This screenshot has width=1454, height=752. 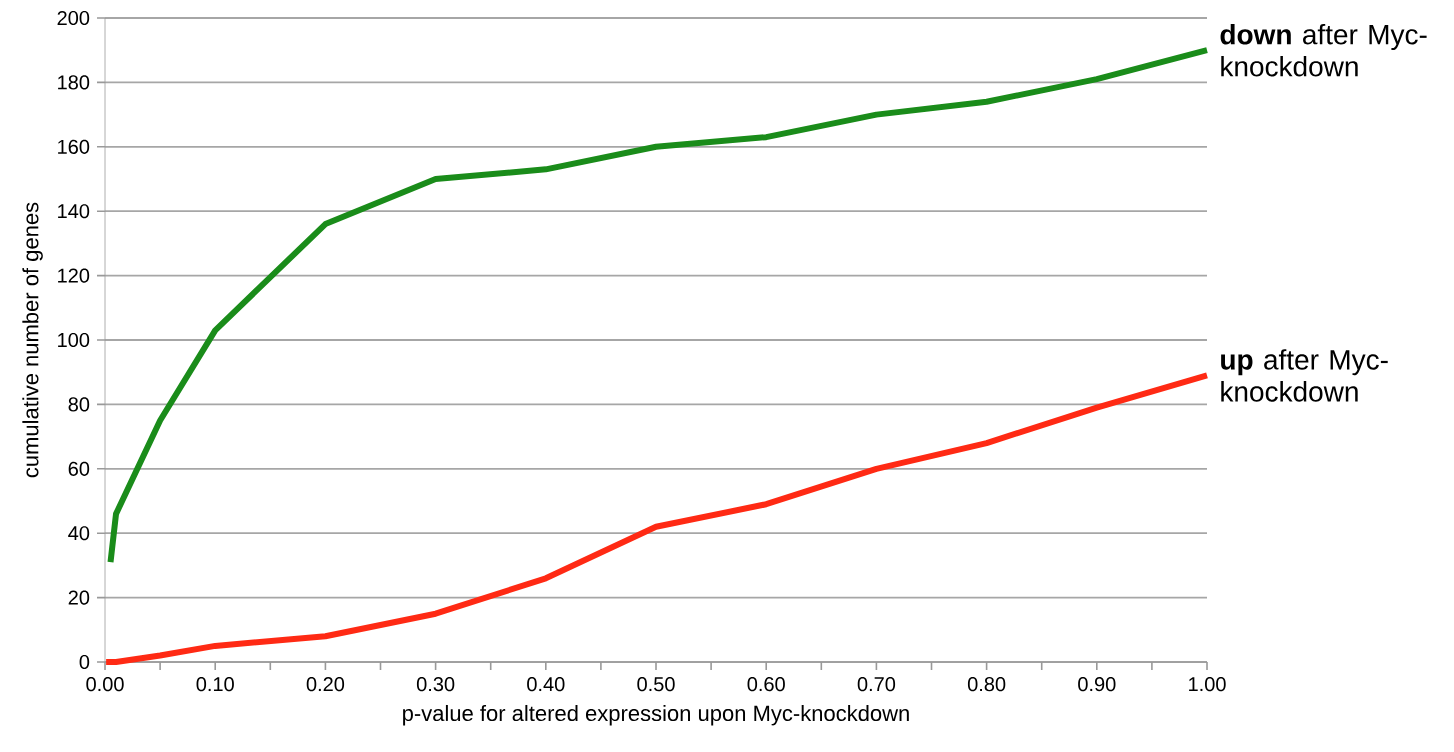 What do you see at coordinates (766, 684) in the screenshot?
I see `x-tick-label: 0.60` at bounding box center [766, 684].